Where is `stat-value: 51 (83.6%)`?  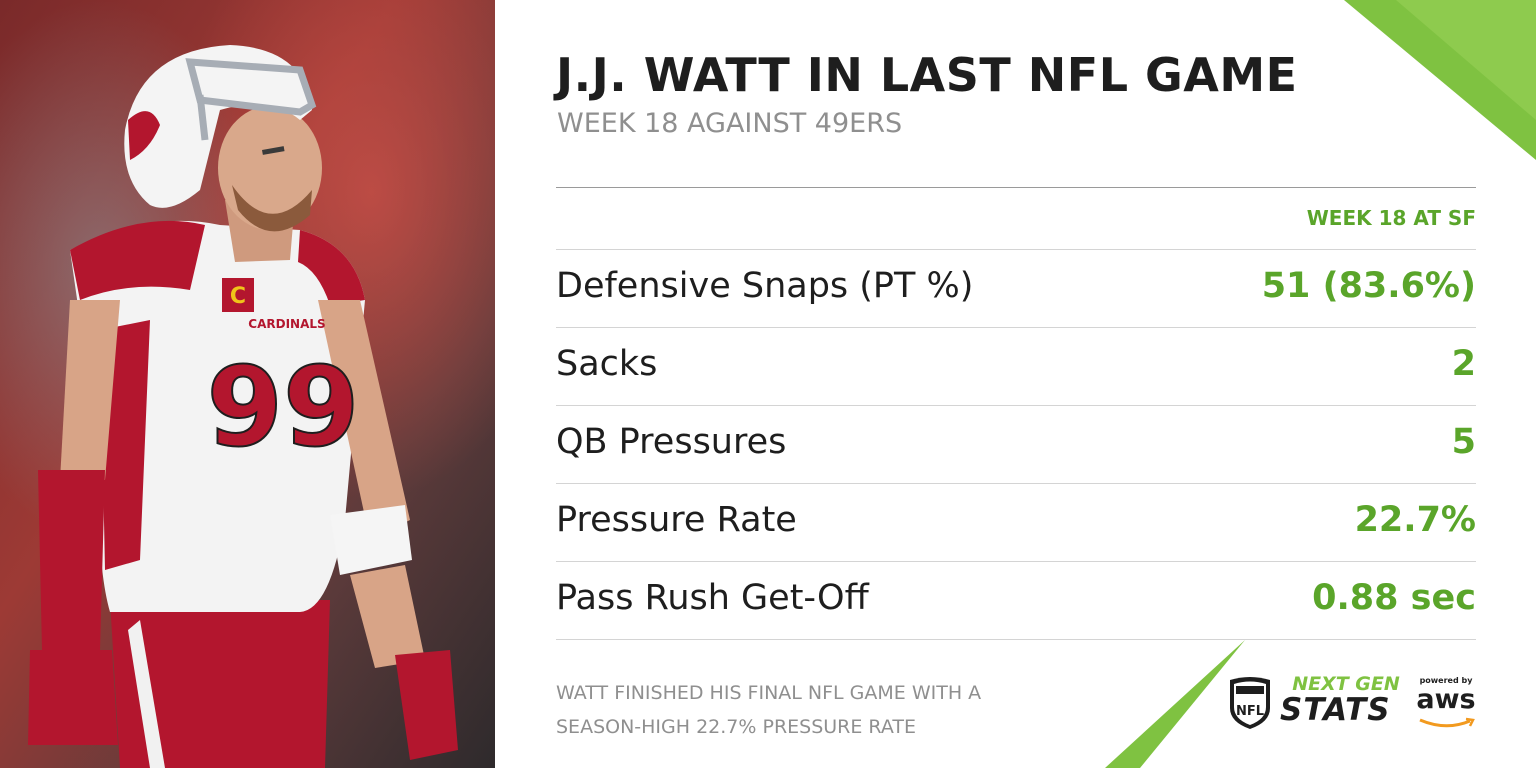 stat-value: 51 (83.6%) is located at coordinates (1368, 286).